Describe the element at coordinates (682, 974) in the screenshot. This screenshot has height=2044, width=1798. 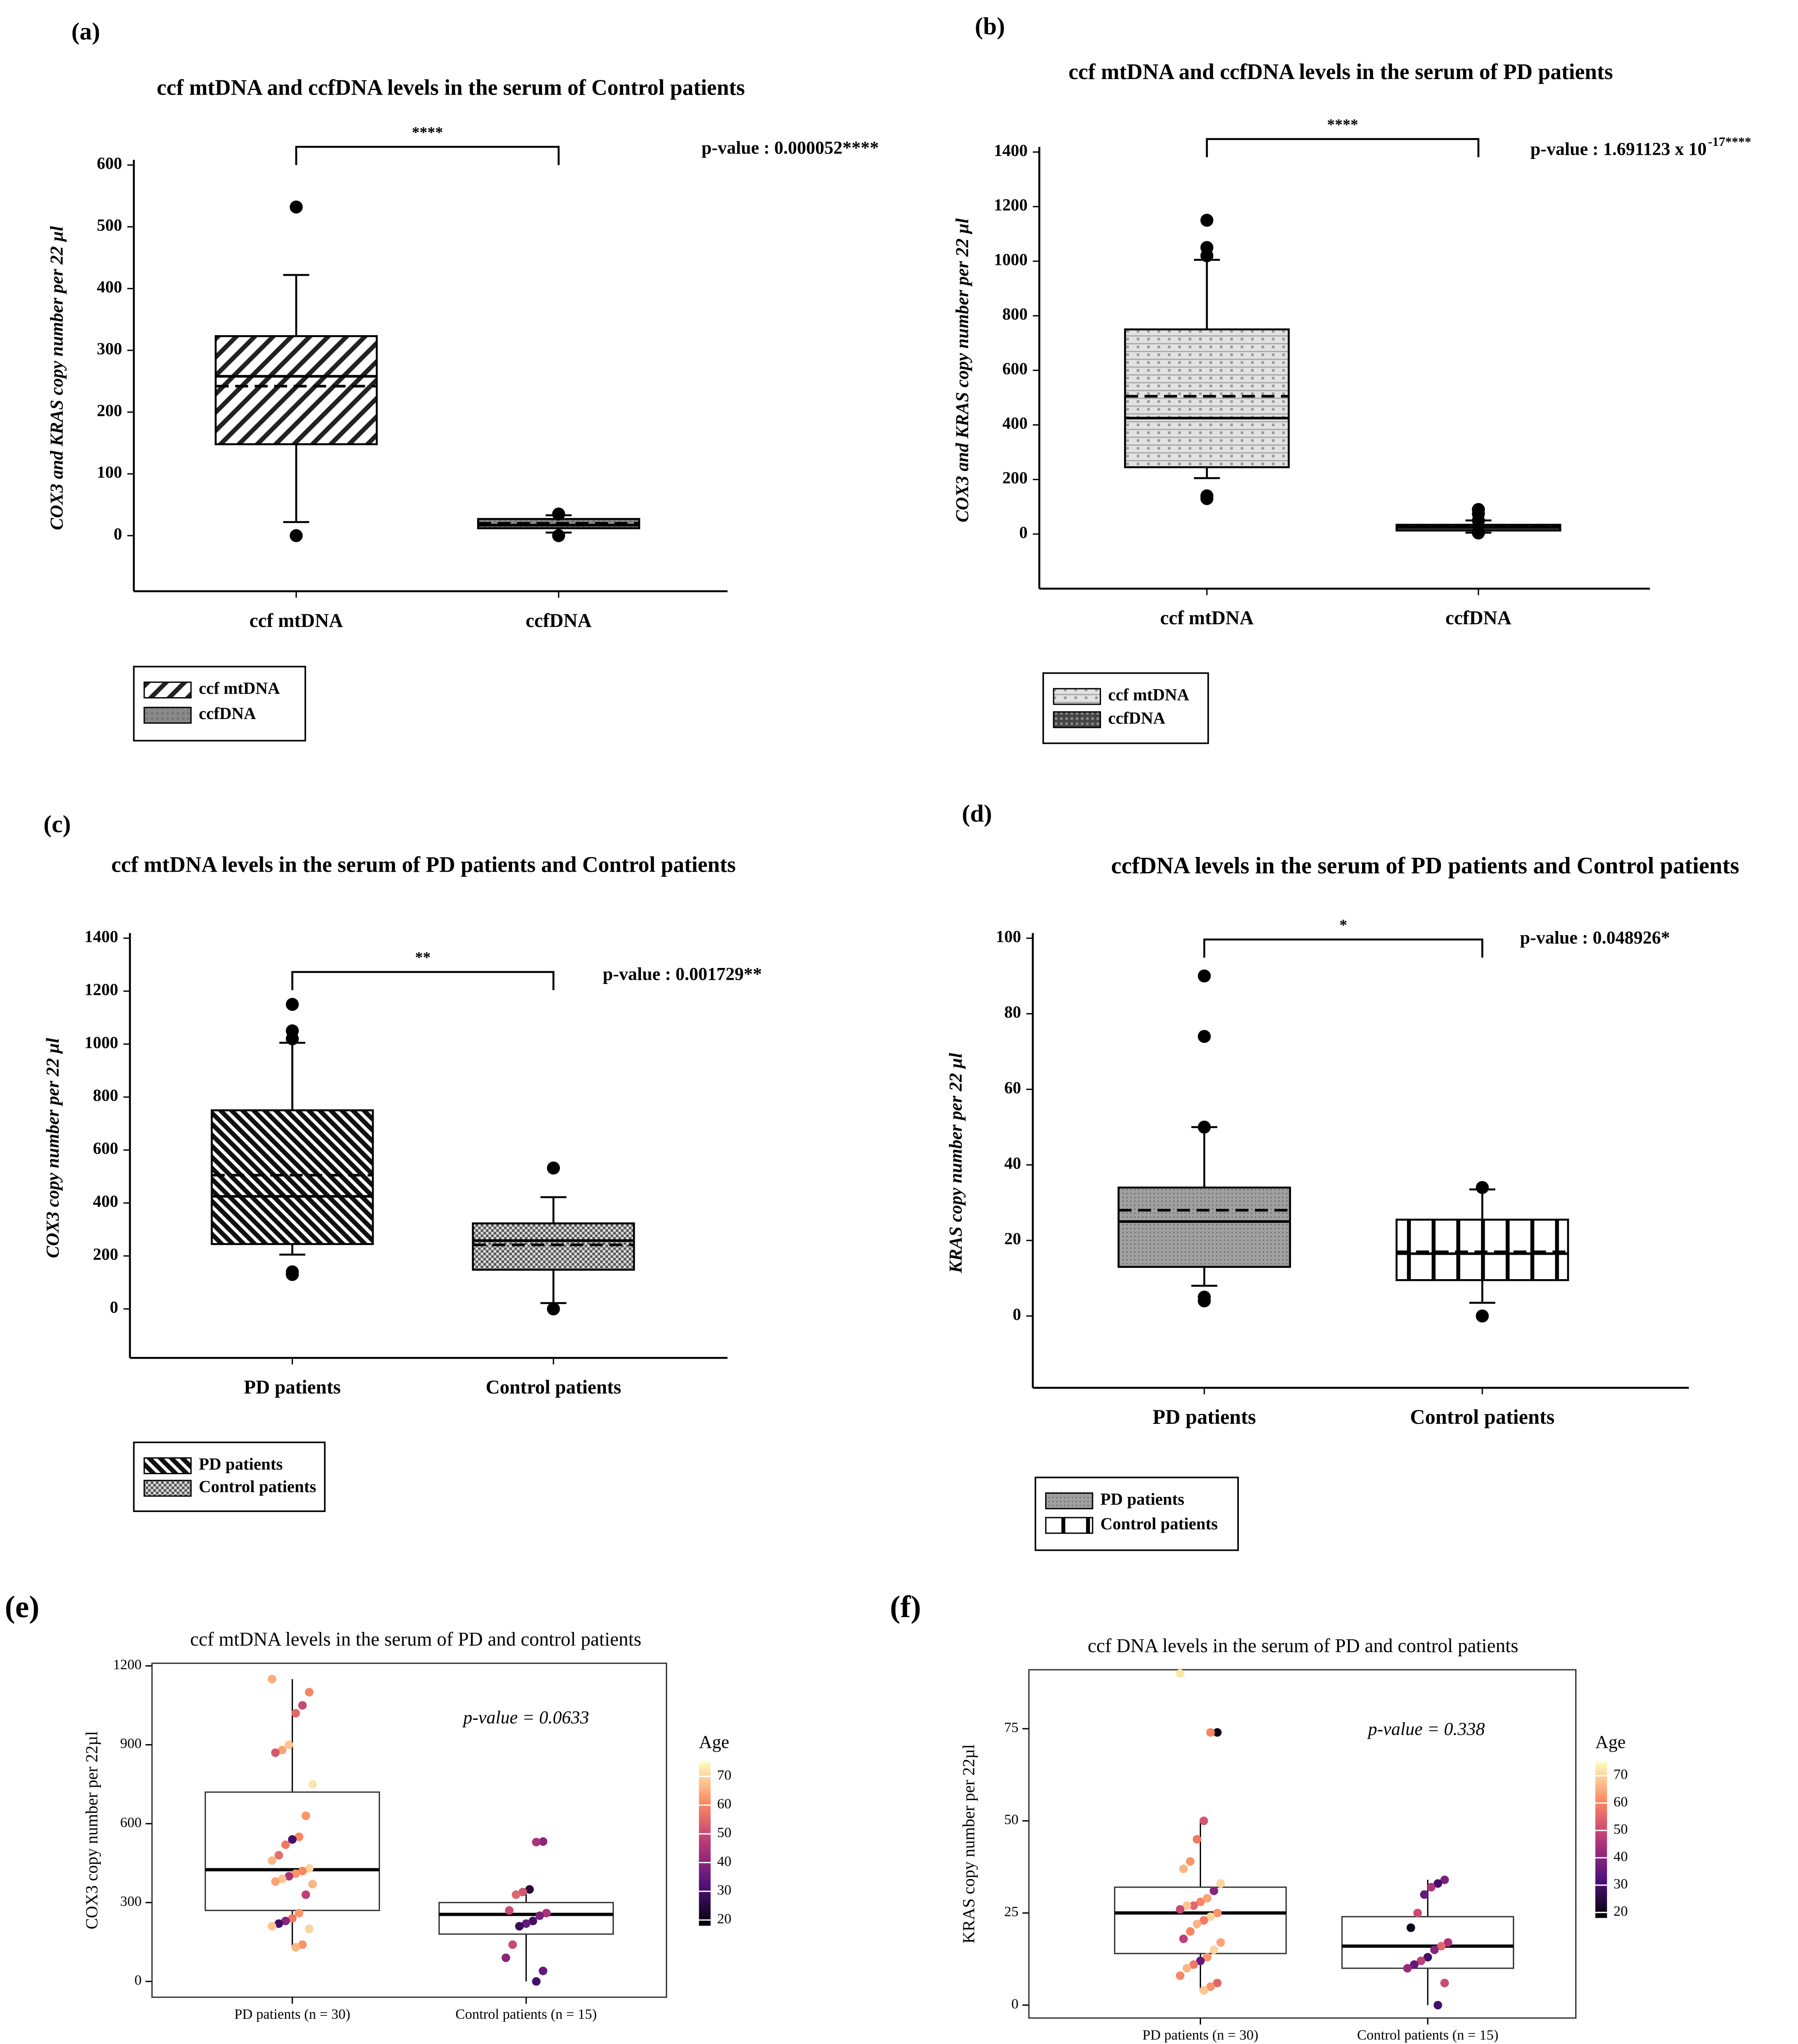
I see `annotation: p-value : 0.001729**` at that location.